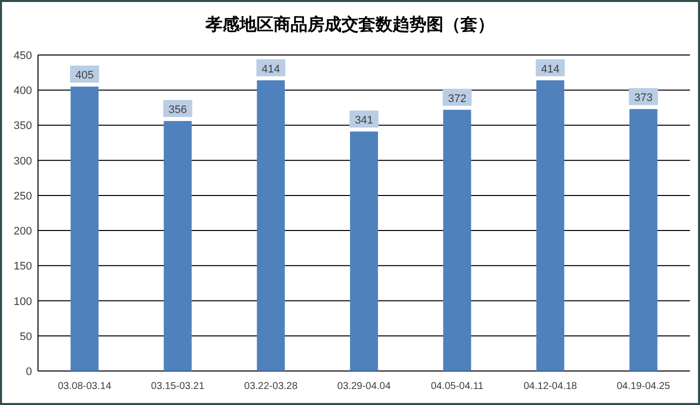  I want to click on x-tick-label: 04.19-04.25, so click(643, 386).